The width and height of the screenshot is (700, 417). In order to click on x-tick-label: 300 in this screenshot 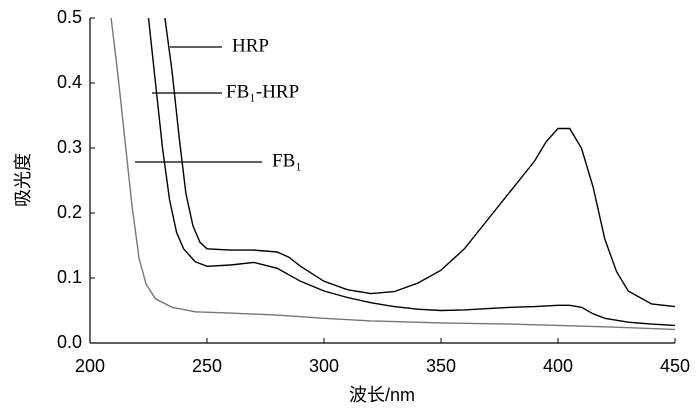, I will do `click(324, 366)`.